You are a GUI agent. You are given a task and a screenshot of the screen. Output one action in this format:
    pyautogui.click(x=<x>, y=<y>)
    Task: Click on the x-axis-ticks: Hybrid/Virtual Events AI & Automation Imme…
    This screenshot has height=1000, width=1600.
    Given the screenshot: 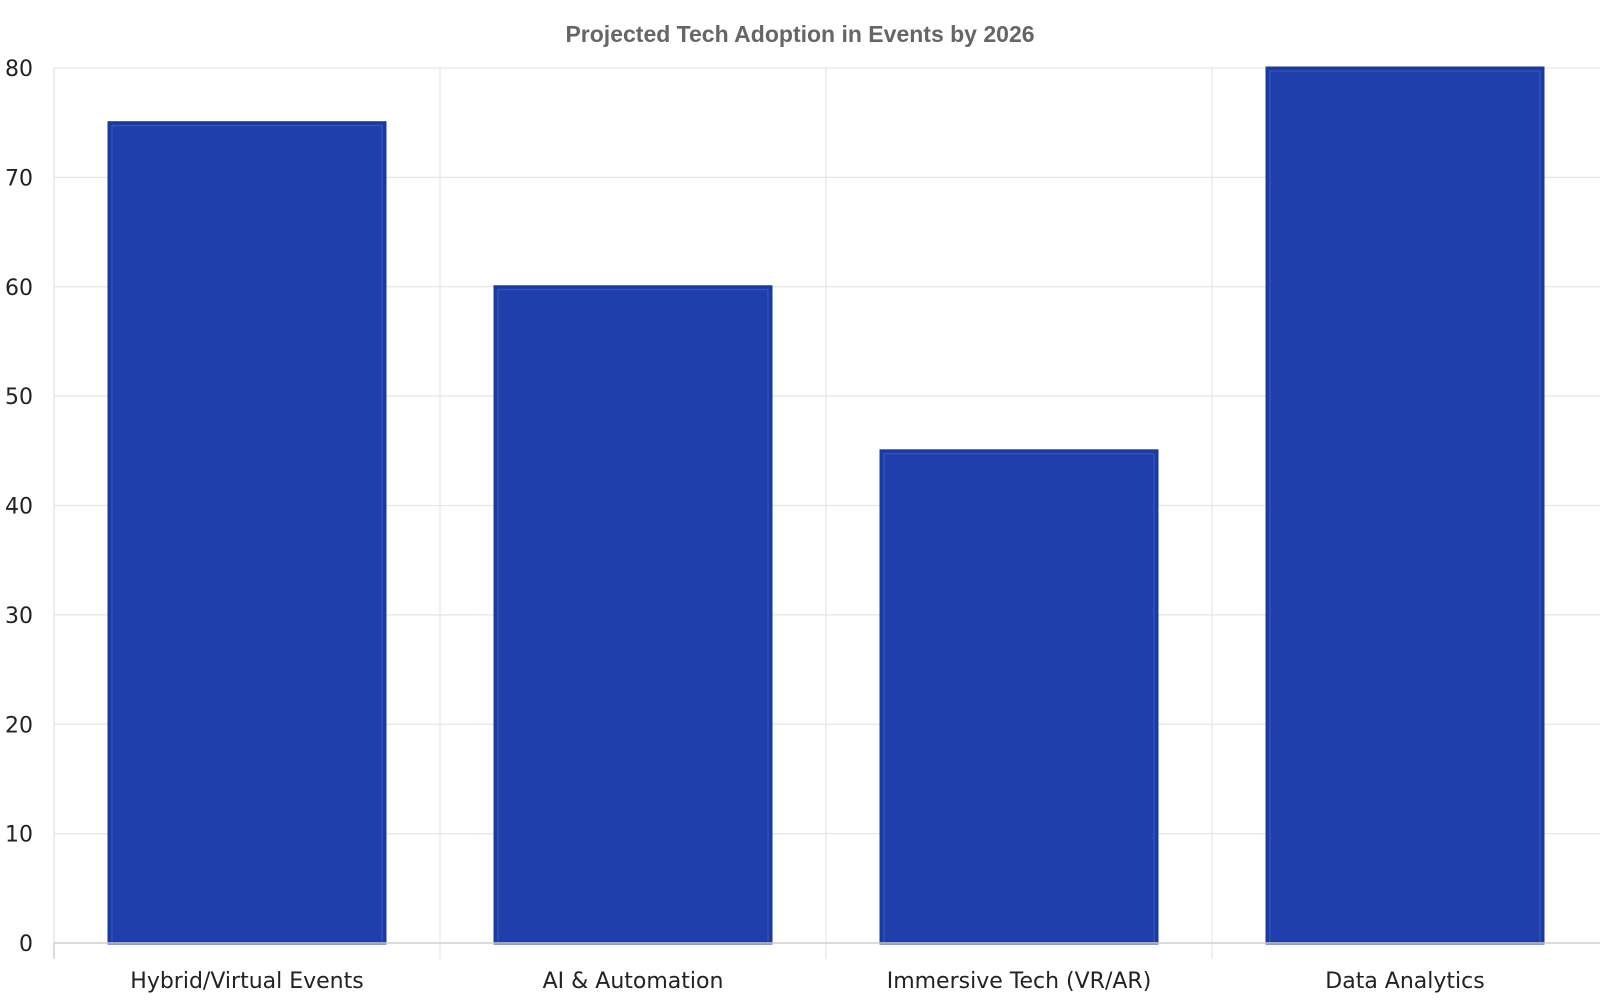 What is the action you would take?
    pyautogui.click(x=807, y=981)
    